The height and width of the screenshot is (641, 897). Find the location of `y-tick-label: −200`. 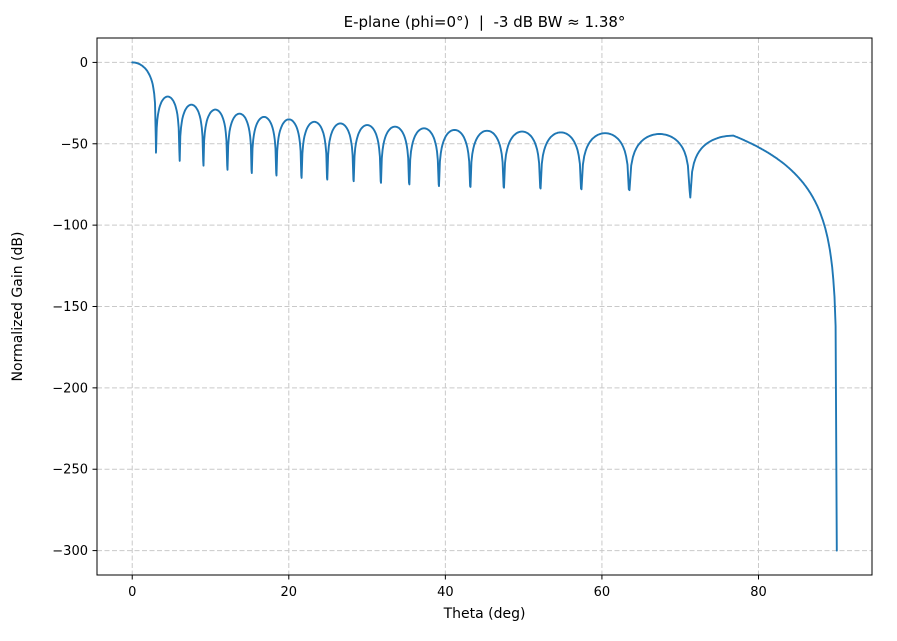

y-tick-label: −200 is located at coordinates (70, 388).